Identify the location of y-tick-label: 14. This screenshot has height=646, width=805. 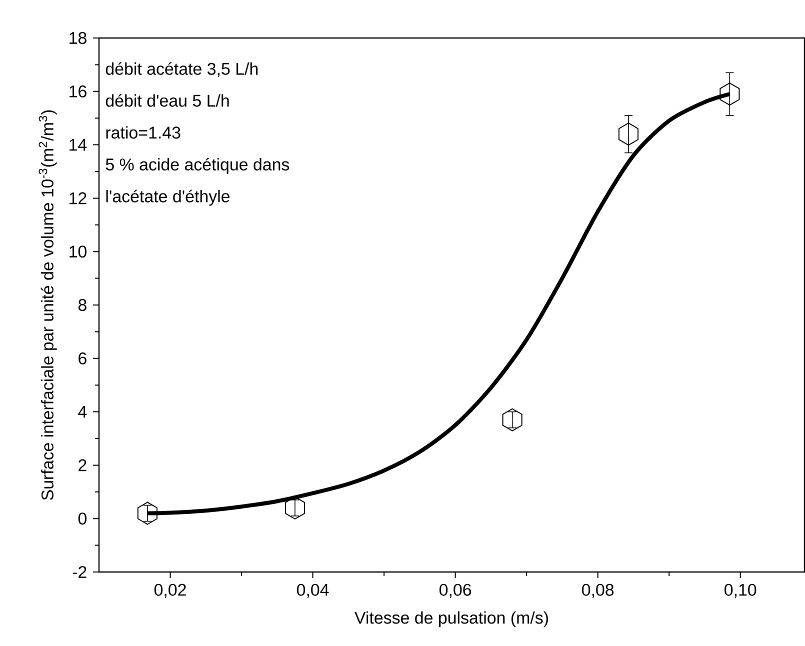
(78, 144).